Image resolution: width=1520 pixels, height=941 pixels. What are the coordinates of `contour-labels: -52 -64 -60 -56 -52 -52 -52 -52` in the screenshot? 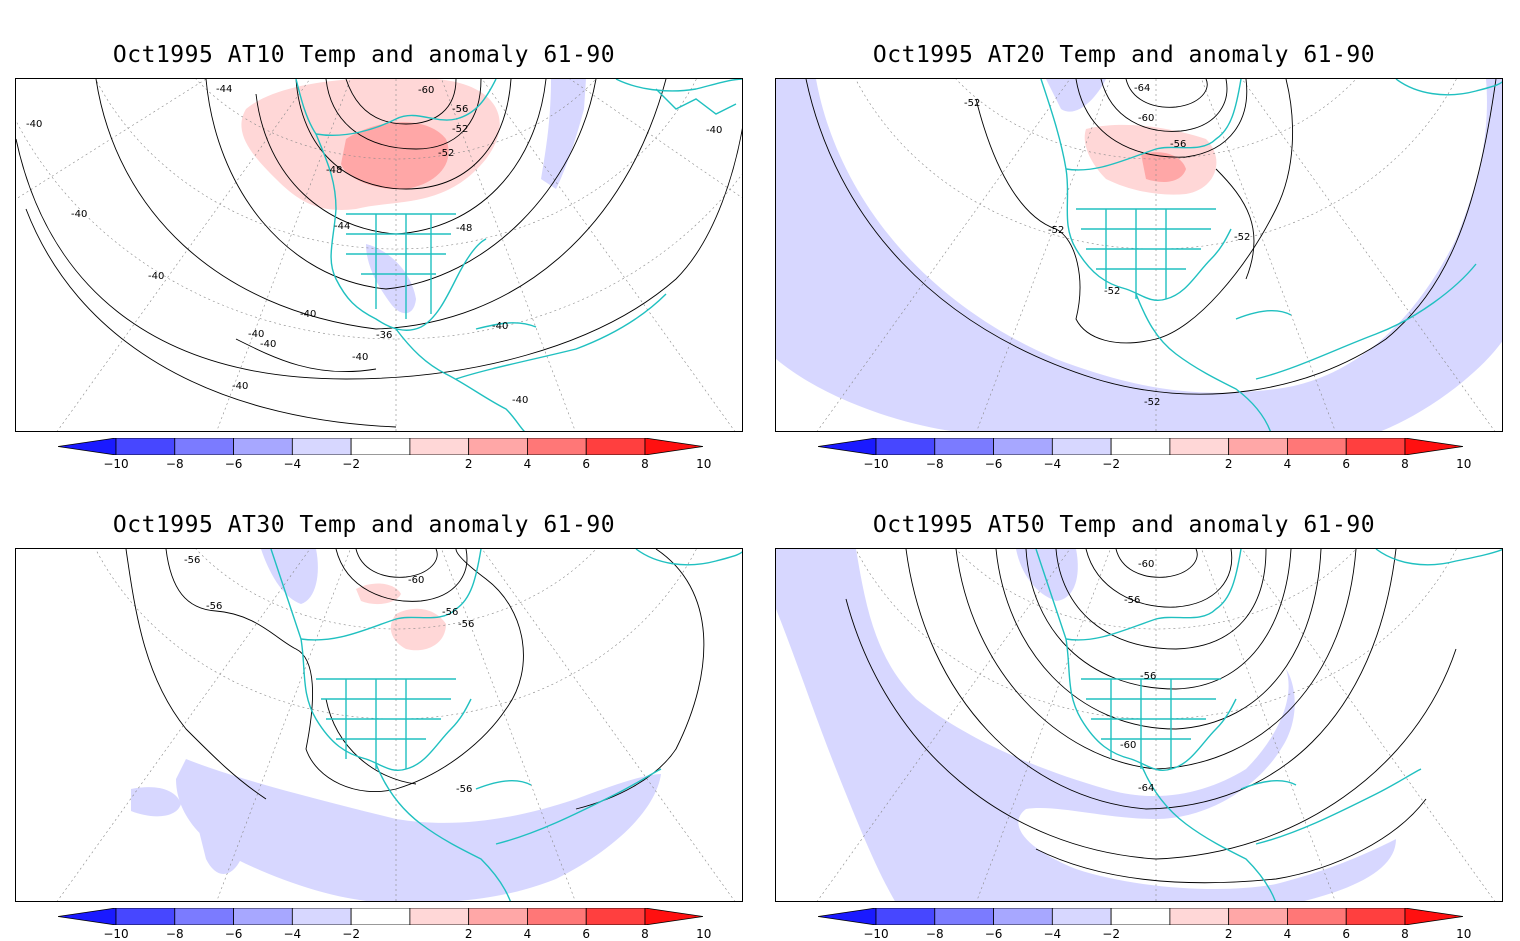 It's located at (1107, 245).